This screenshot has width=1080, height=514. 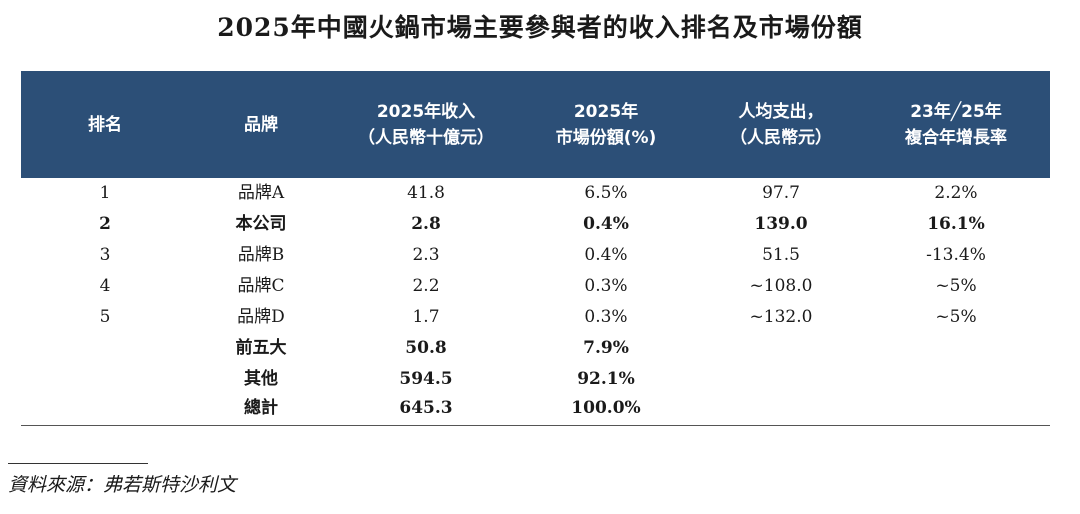 What do you see at coordinates (606, 348) in the screenshot?
I see `cell-share: 7.9%` at bounding box center [606, 348].